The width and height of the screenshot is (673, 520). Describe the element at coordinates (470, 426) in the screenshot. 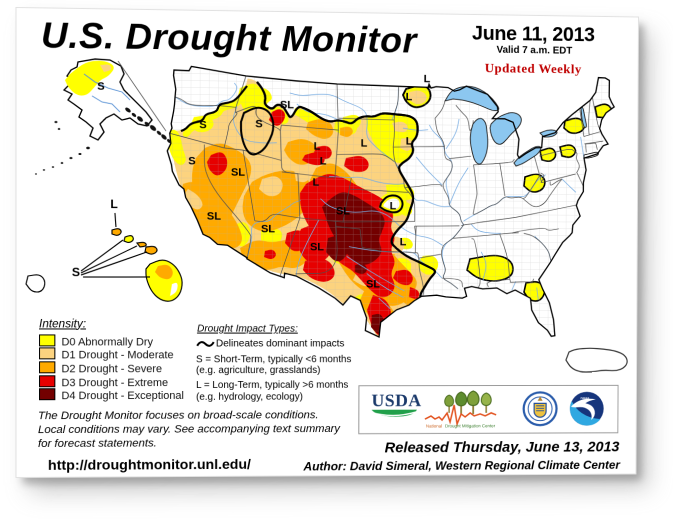

I see `svg-text: Drought Mitigation Center` at that location.